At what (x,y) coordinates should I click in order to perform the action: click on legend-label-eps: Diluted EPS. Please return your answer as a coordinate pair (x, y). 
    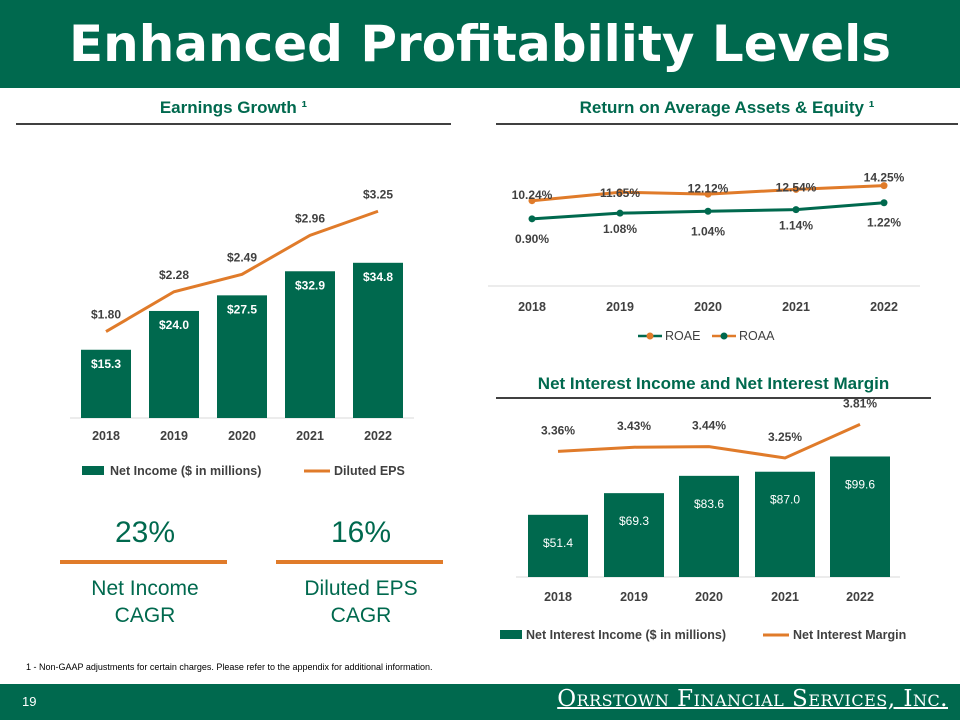
    Looking at the image, I should click on (369, 471).